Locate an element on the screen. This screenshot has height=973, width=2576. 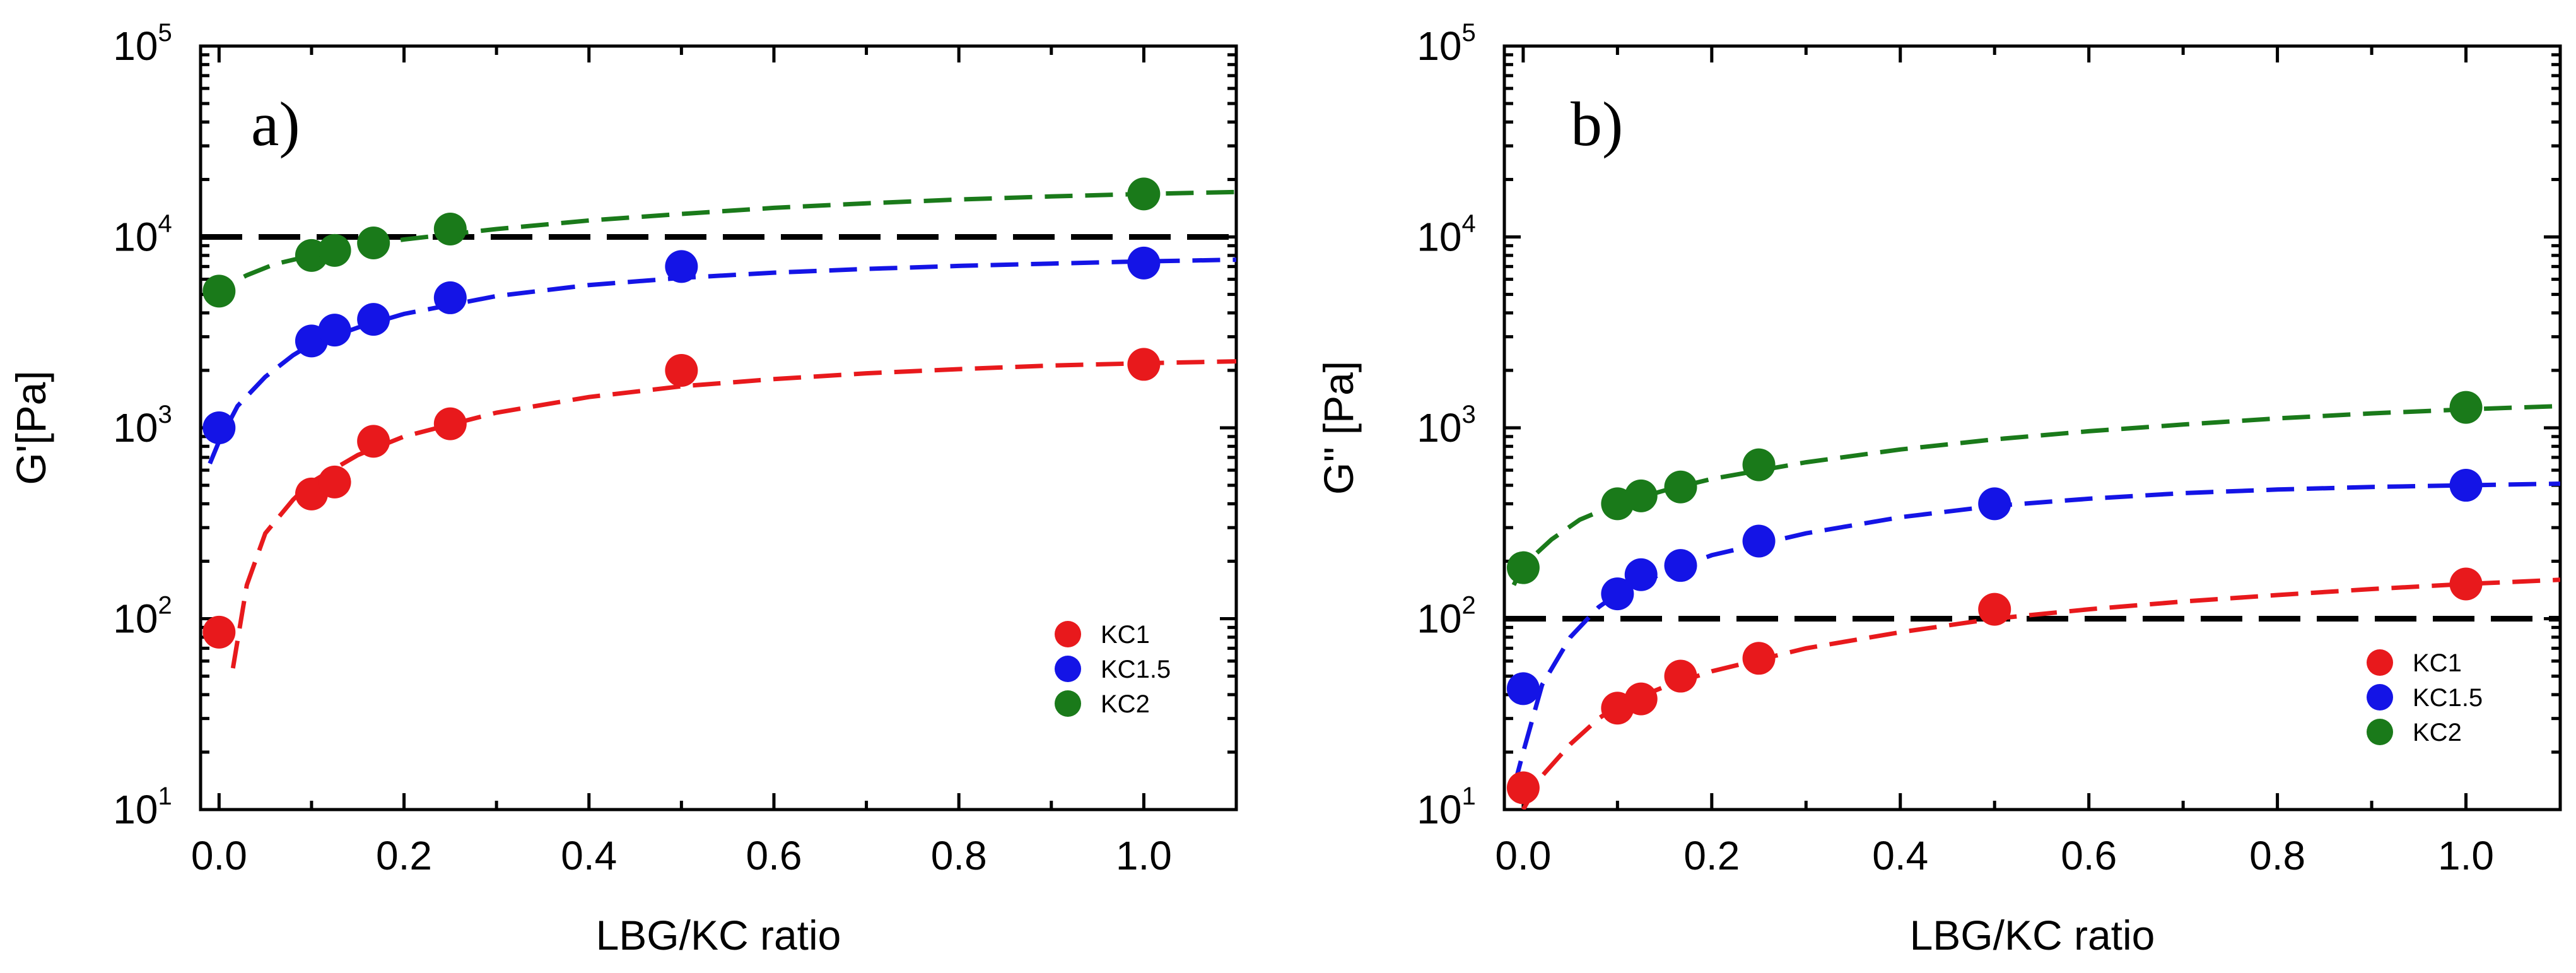
y-axis-title: G'[Pa] is located at coordinates (31, 428).